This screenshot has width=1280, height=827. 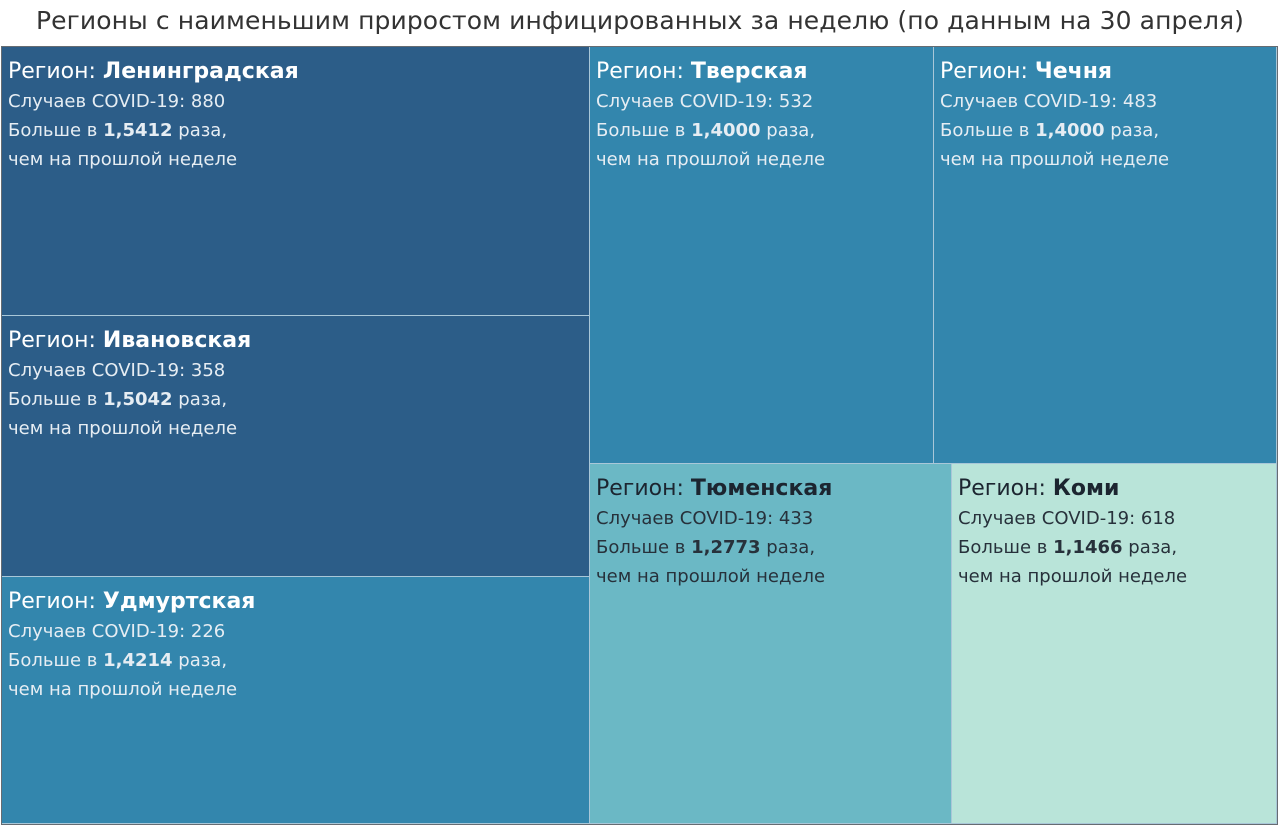 I want to click on tile-region-line: Регион: Ивановская, so click(x=298, y=341).